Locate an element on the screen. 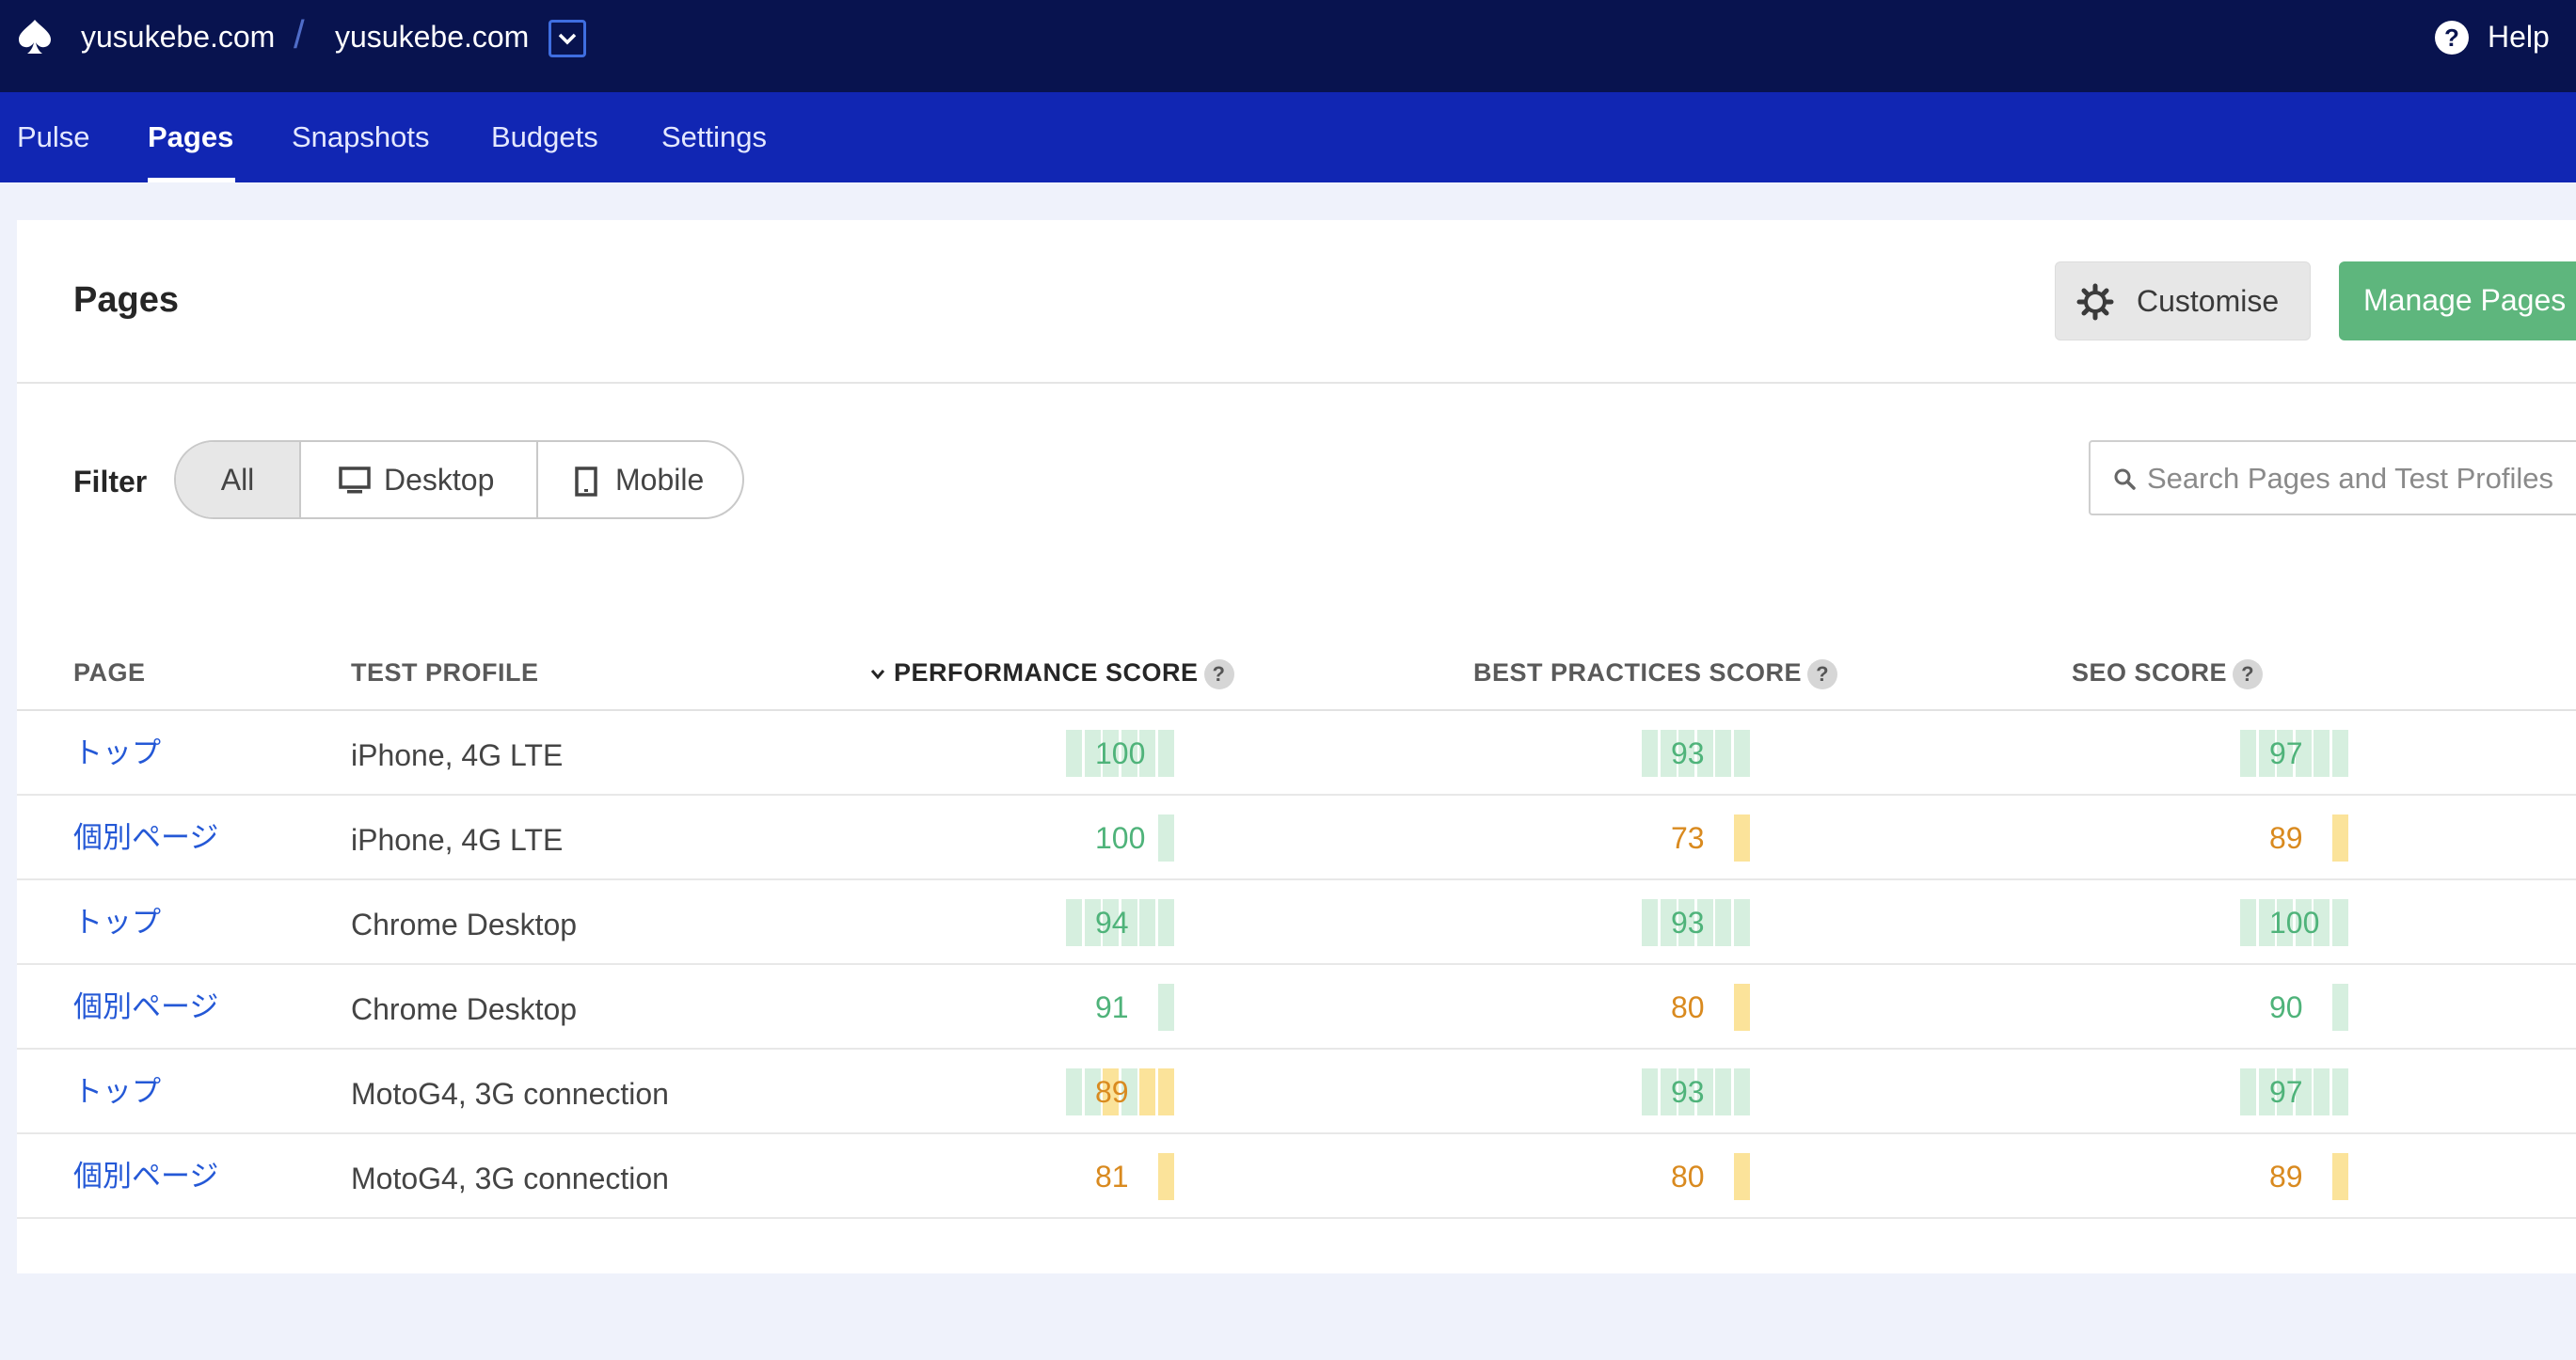 The image size is (2576, 1360). mobile-icon is located at coordinates (586, 482).